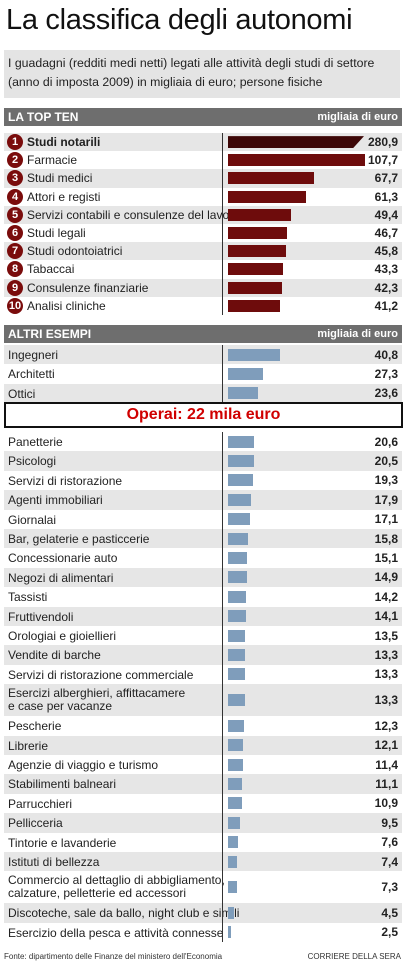 The width and height of the screenshot is (407, 964). I want to click on row-label: Consulenze finanziarie, so click(88, 287).